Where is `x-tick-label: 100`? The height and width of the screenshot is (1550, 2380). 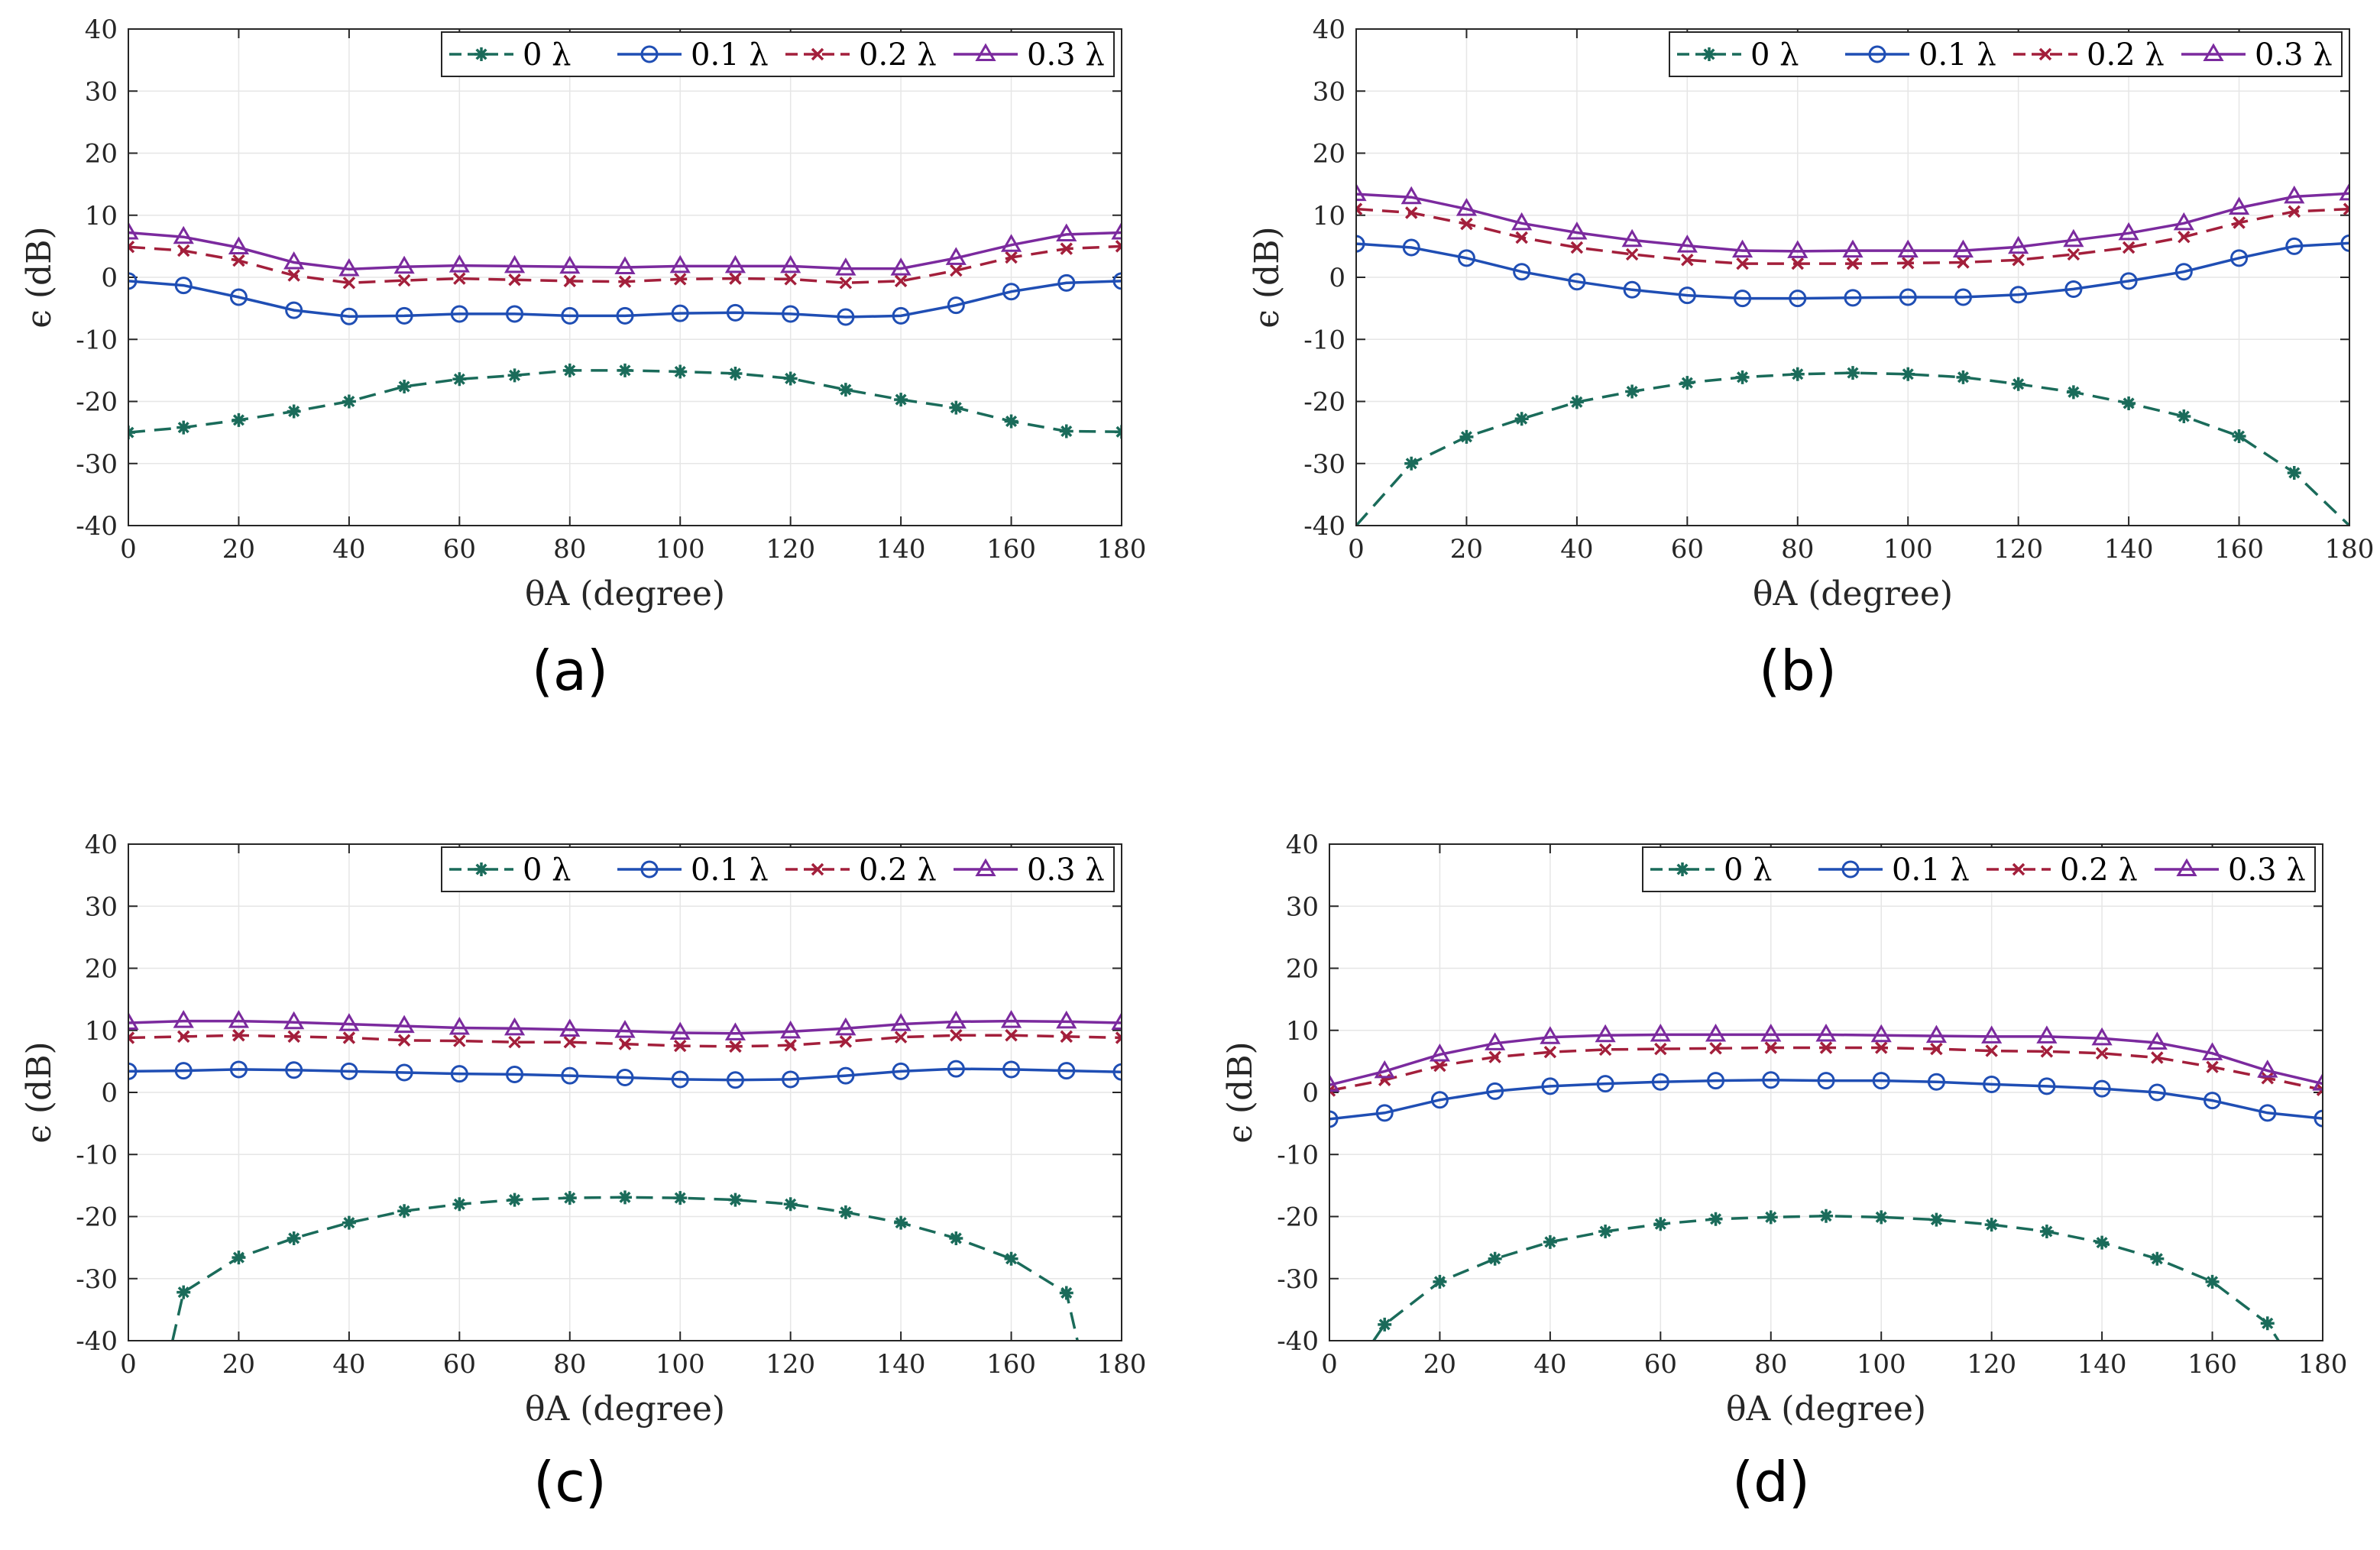 x-tick-label: 100 is located at coordinates (680, 1364).